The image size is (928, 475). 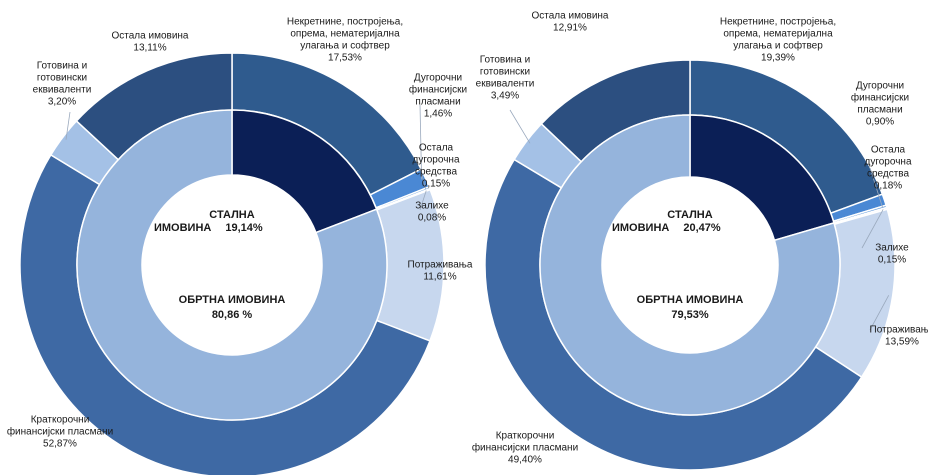 I want to click on segment-value: 17,53%, so click(x=345, y=58).